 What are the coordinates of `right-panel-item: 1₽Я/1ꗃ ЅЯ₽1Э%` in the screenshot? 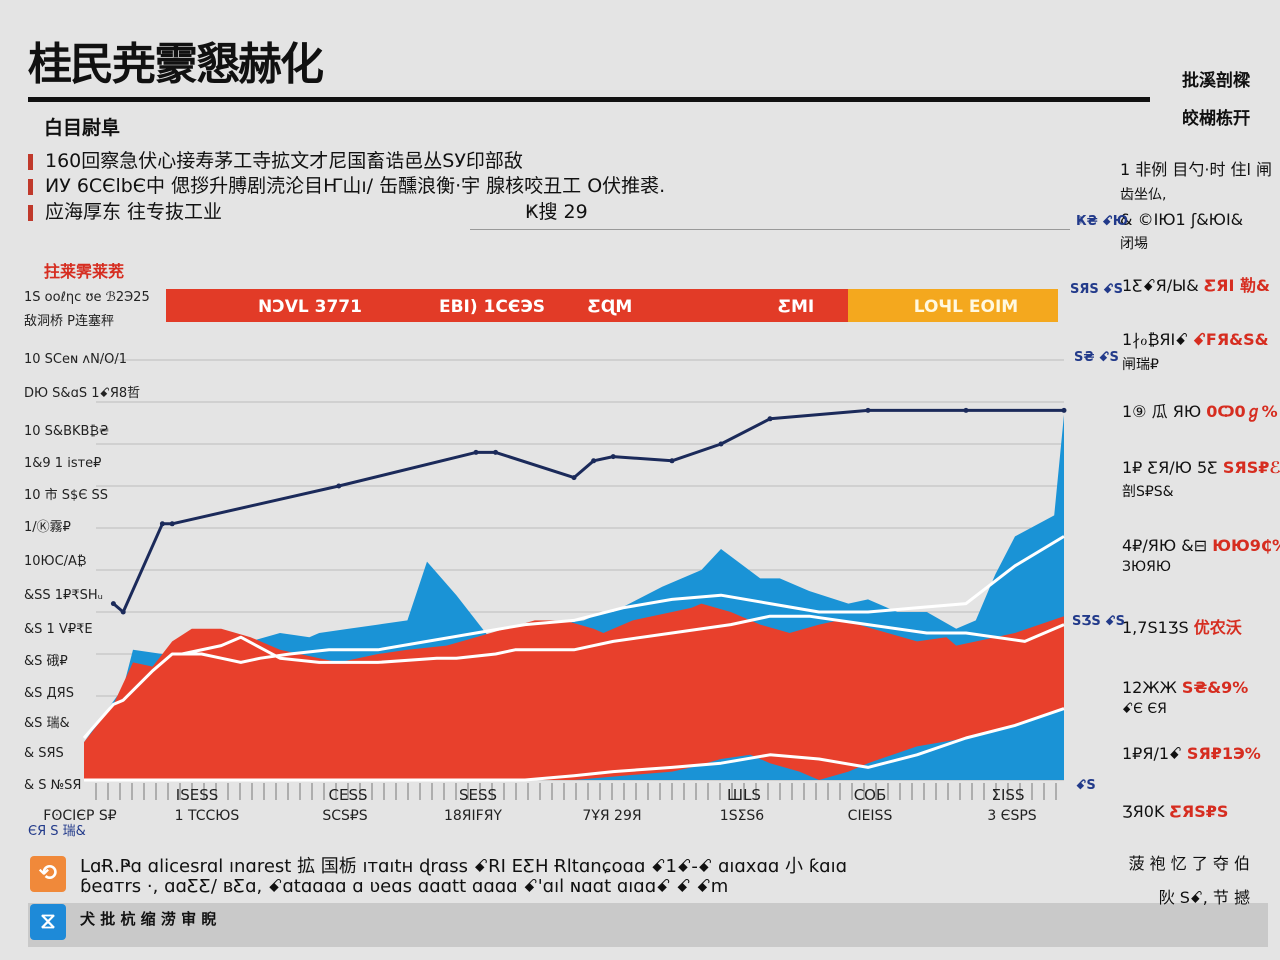 It's located at (1191, 754).